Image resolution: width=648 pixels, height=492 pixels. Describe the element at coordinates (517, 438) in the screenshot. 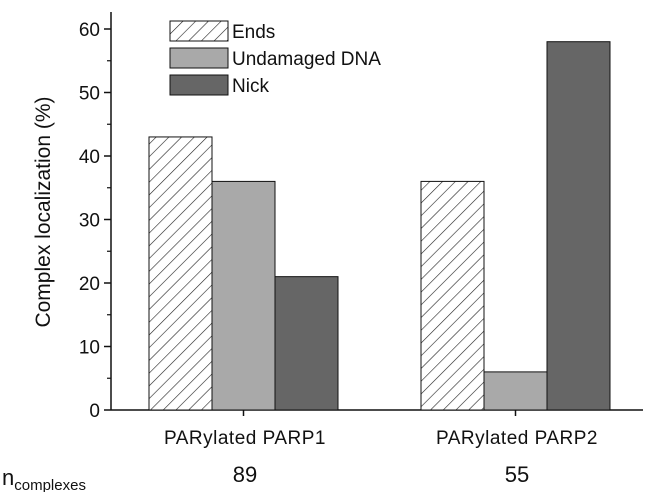

I see `category-label-parp2: PARylated PARP2` at that location.